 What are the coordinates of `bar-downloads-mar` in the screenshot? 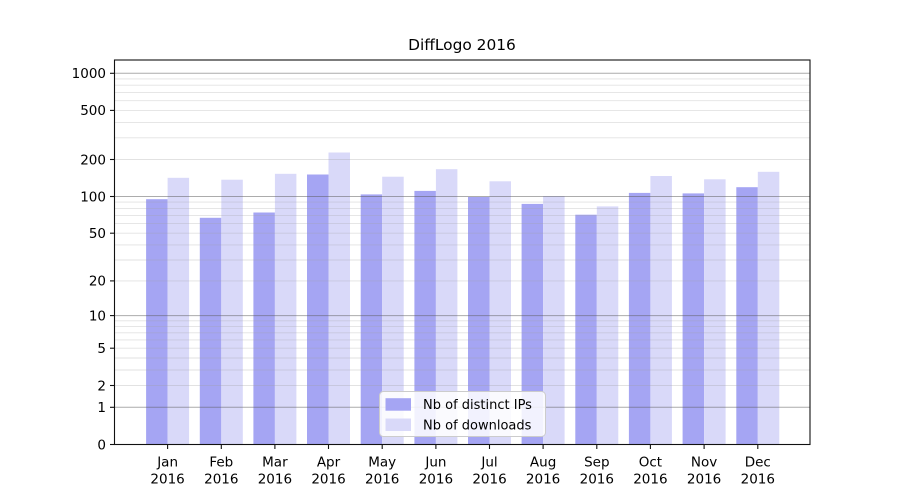 It's located at (285, 309).